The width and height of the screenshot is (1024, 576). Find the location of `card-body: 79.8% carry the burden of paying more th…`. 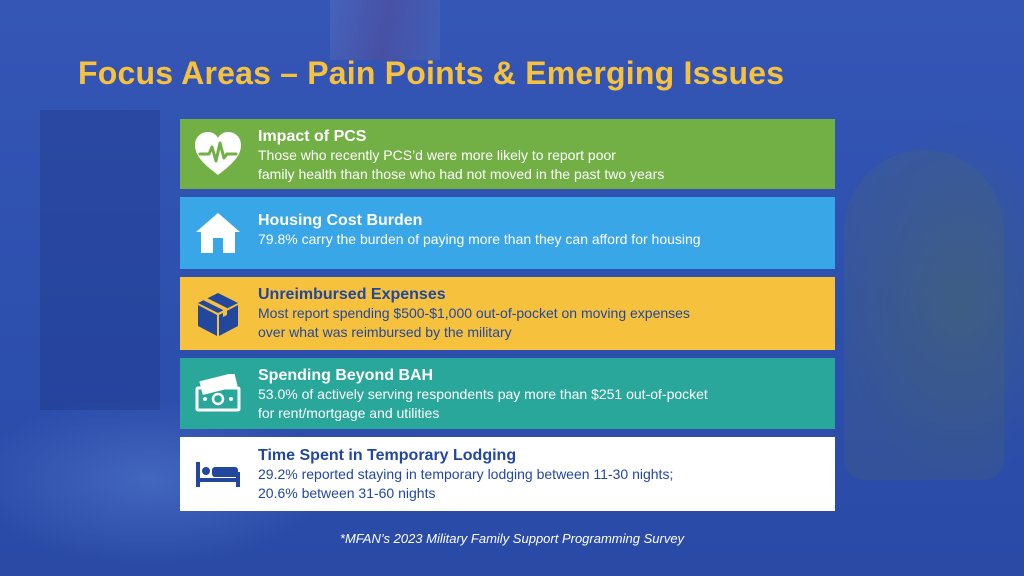

card-body: 79.8% carry the burden of paying more th… is located at coordinates (479, 239).